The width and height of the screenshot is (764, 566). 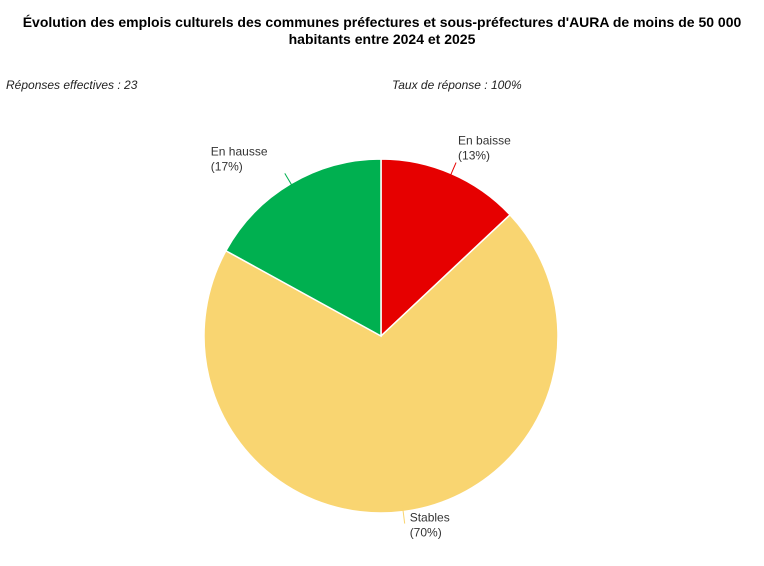 I want to click on slice-label: Stables, so click(x=430, y=518).